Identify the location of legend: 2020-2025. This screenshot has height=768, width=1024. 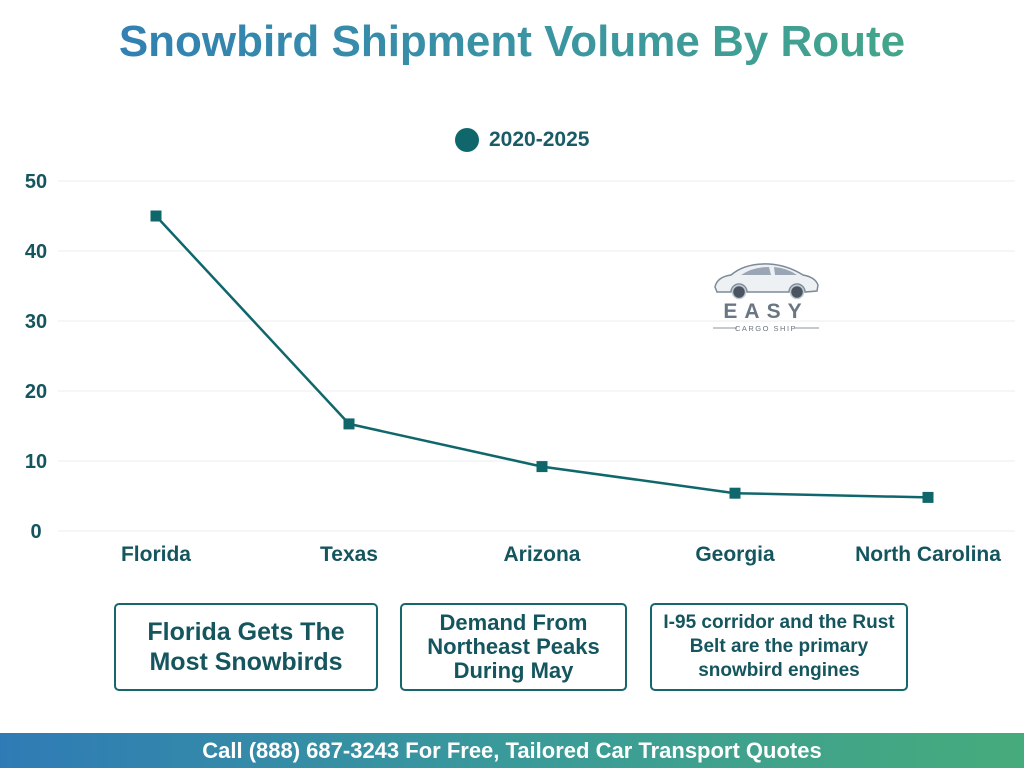
(522, 140).